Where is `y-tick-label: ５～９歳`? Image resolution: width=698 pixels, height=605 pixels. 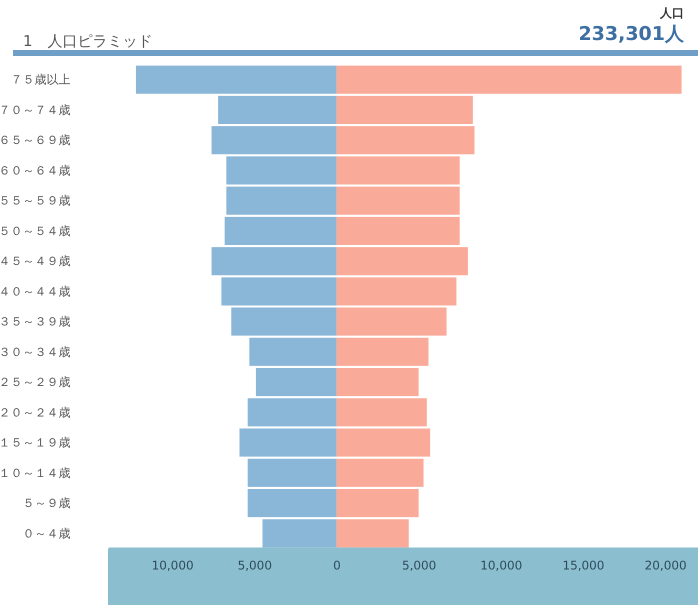
y-tick-label: ５～９歳 is located at coordinates (46, 503).